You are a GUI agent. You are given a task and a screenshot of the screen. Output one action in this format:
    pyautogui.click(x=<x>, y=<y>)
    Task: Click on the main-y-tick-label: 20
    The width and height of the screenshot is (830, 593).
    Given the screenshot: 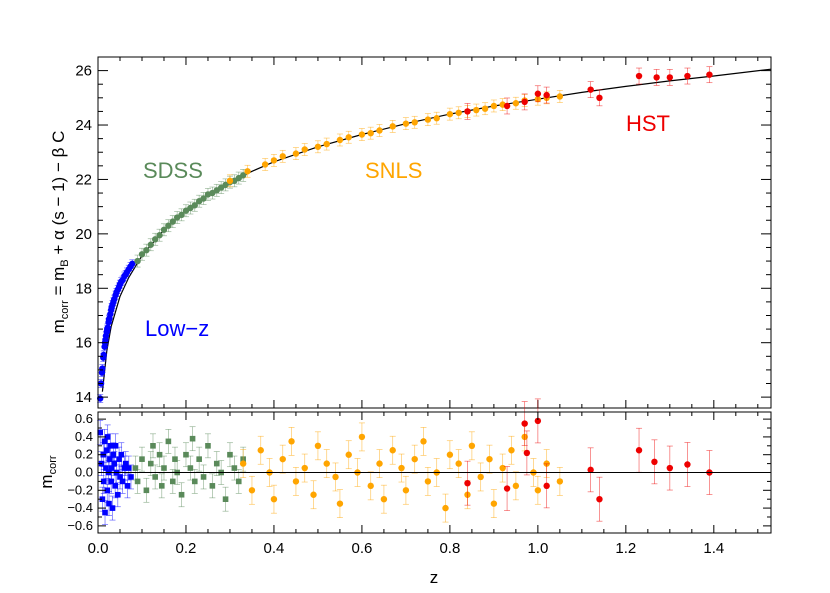 What is the action you would take?
    pyautogui.click(x=83, y=234)
    